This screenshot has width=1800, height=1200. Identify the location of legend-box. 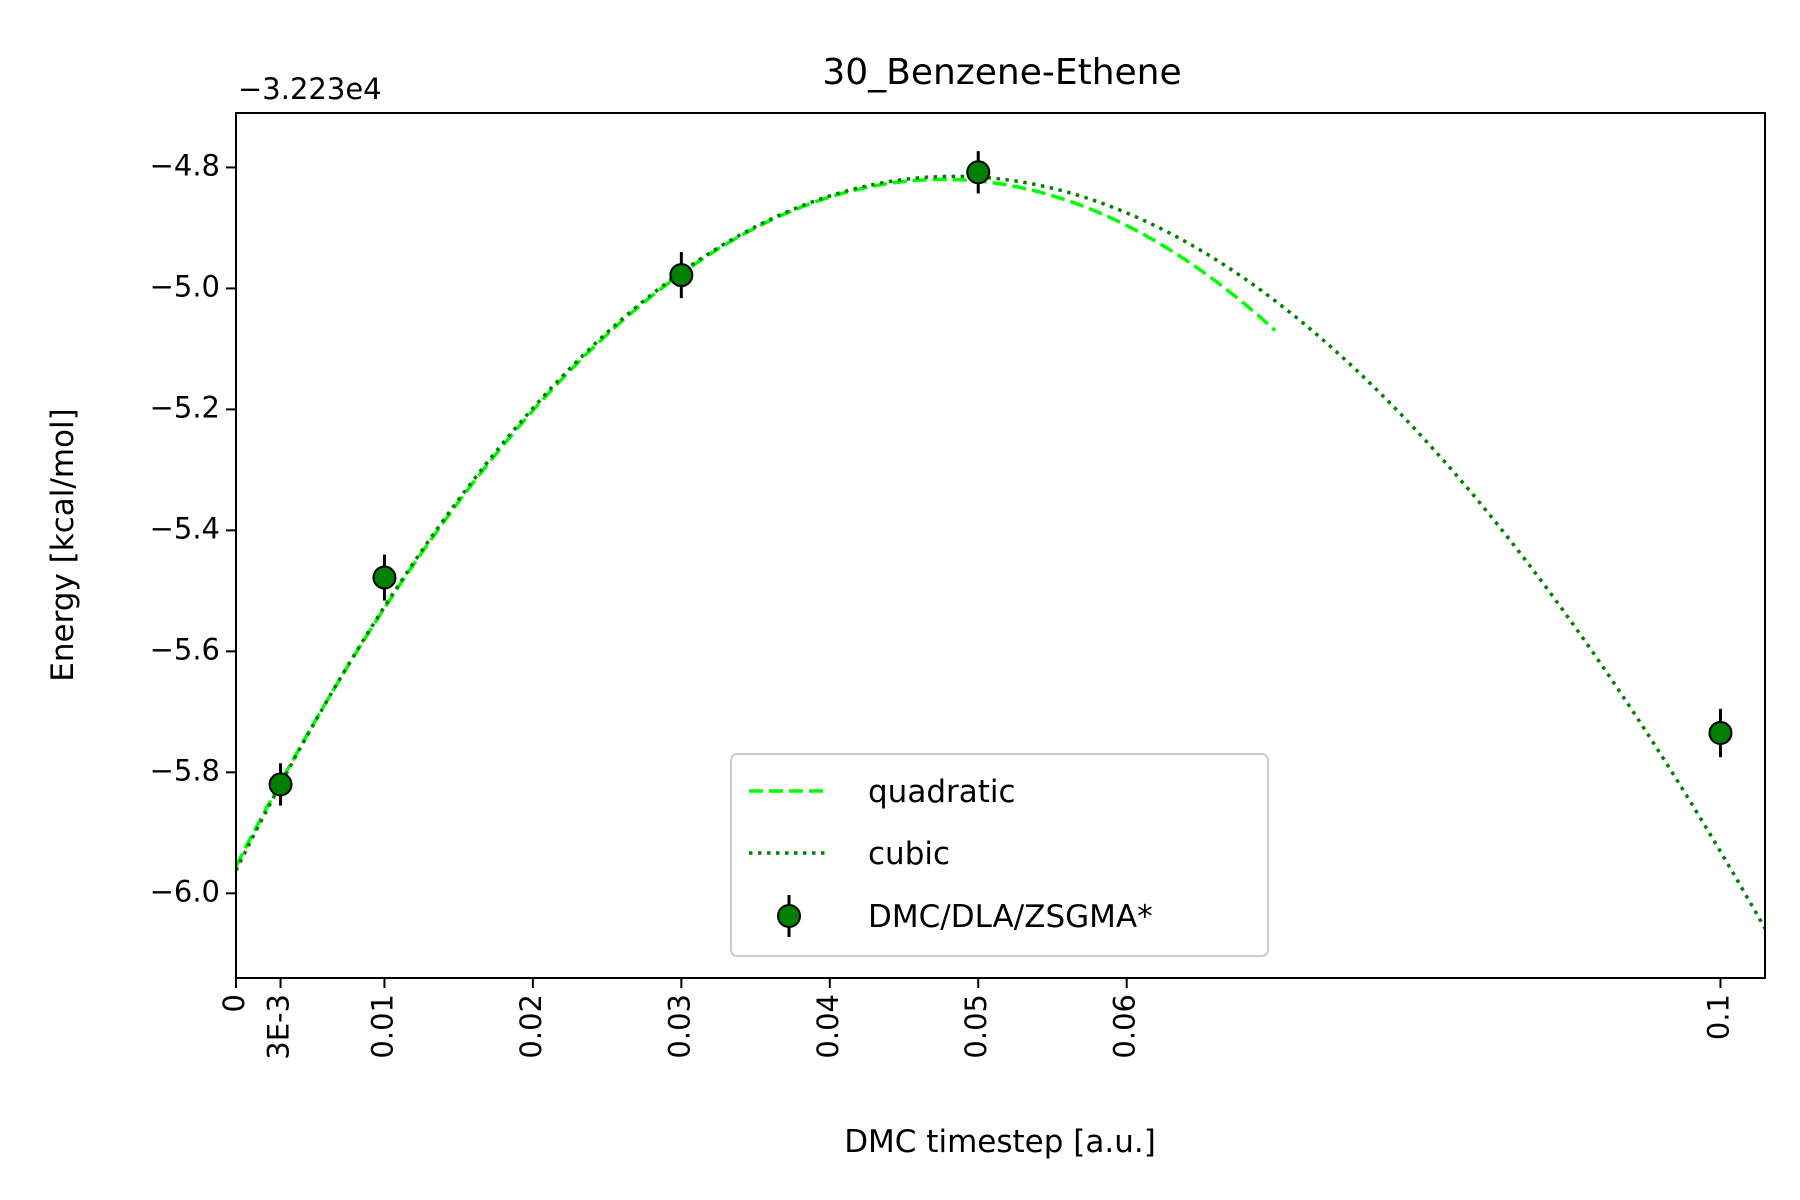
(999, 855).